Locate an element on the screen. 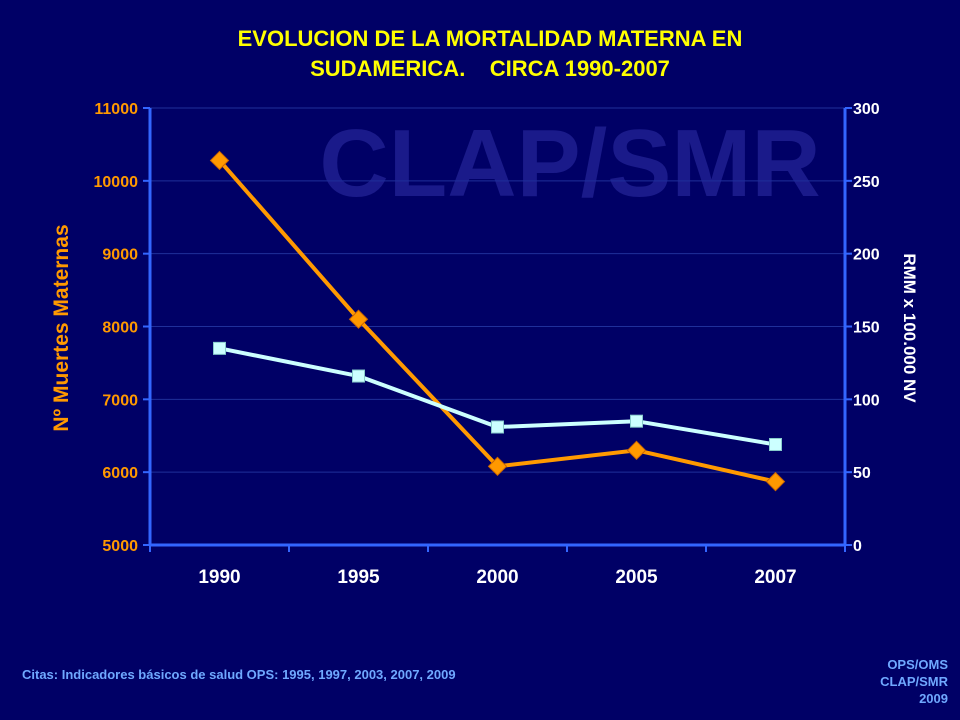 Image resolution: width=960 pixels, height=720 pixels. y-left-tick-label: 8000 is located at coordinates (120, 328).